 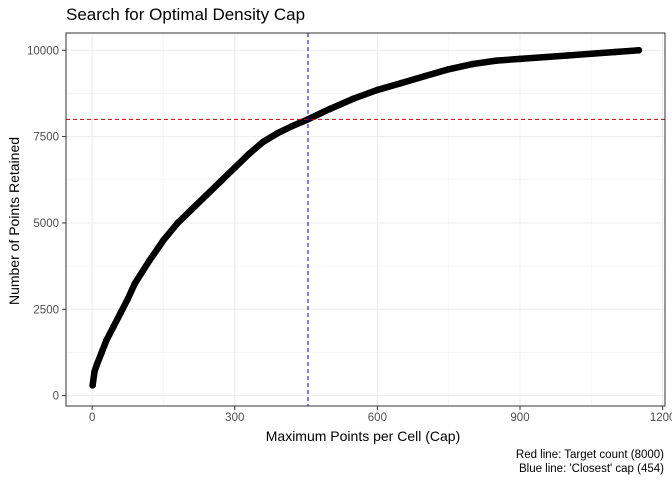 I want to click on y-axis-label: Number of Points Retained, so click(x=14, y=221).